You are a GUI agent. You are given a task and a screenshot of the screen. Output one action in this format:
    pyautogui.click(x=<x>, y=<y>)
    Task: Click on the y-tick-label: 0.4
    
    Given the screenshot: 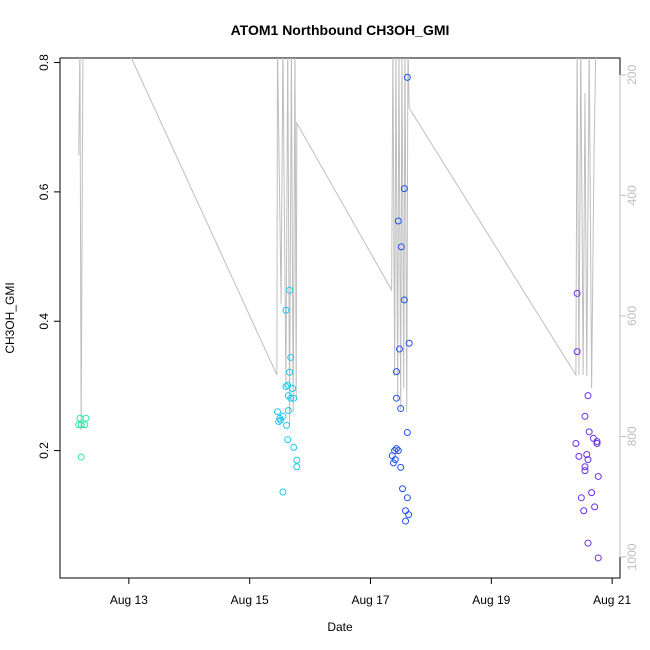 What is the action you would take?
    pyautogui.click(x=44, y=321)
    